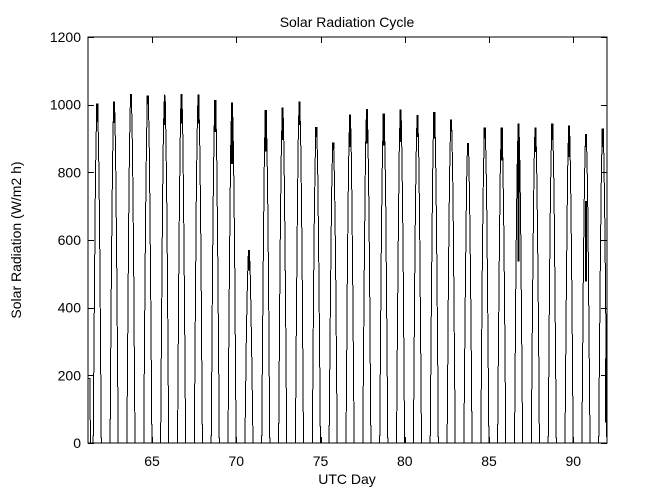  I want to click on y-tick-label: 800, so click(70, 172).